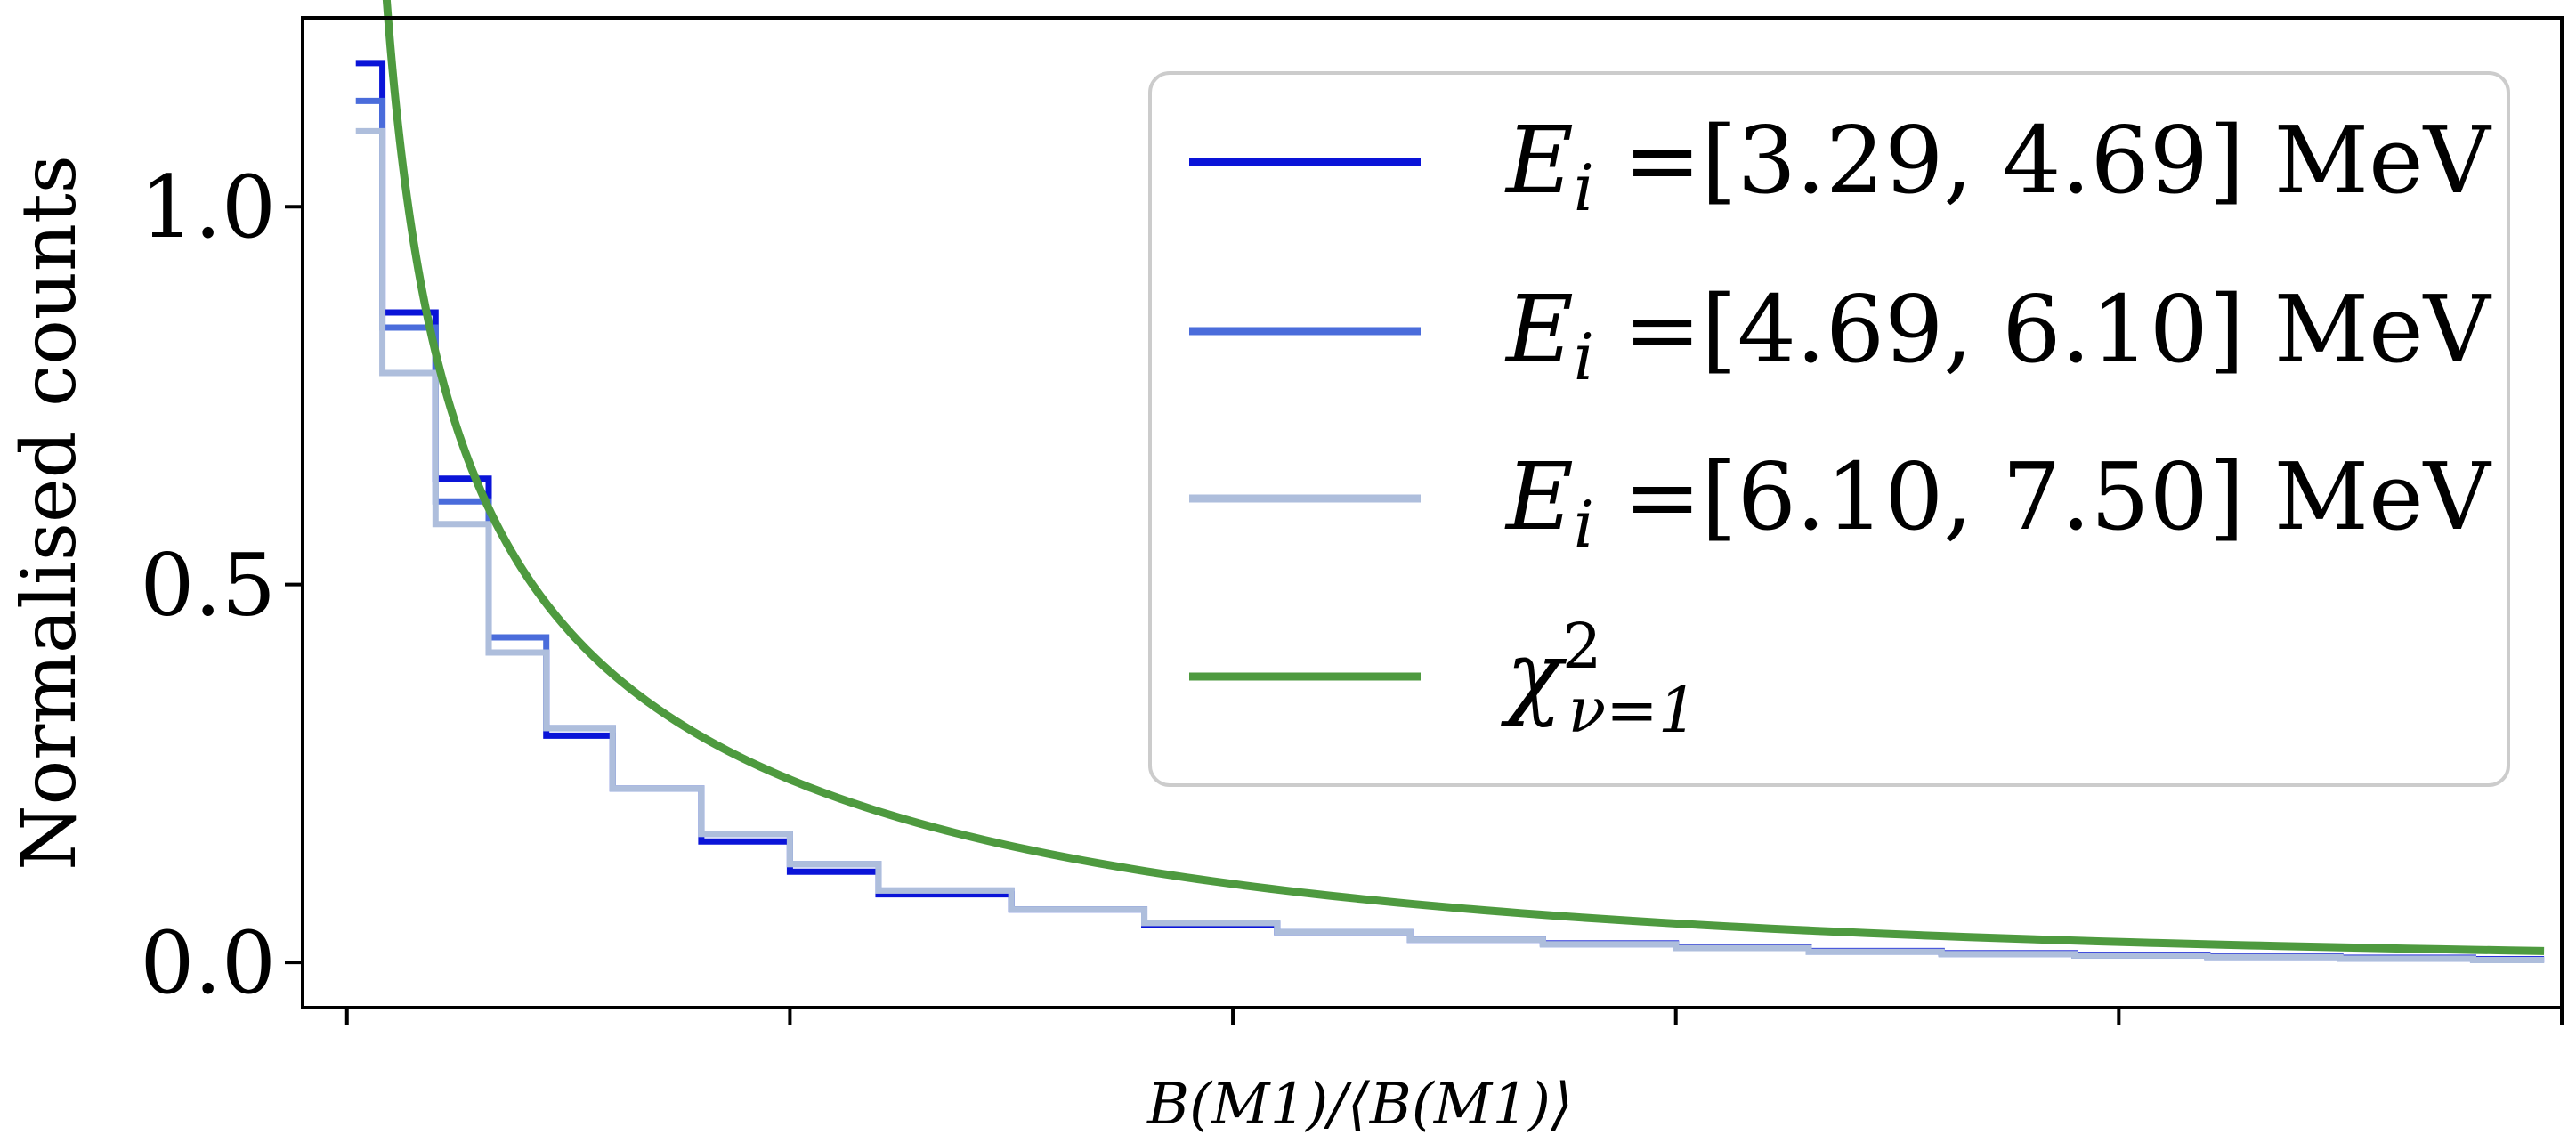 The height and width of the screenshot is (1143, 2576). Describe the element at coordinates (208, 207) in the screenshot. I see `y-tick-label-2: 1.0` at that location.